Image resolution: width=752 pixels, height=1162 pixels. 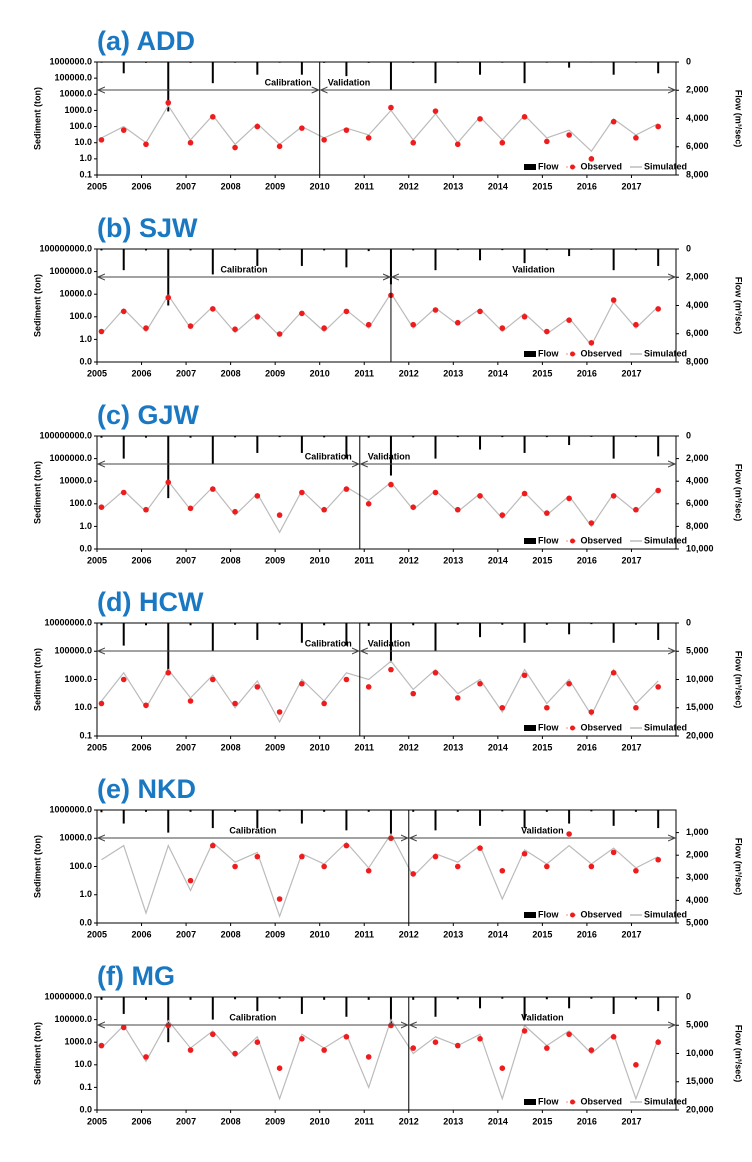 What do you see at coordinates (542, 373) in the screenshot?
I see `x-tick-label: 2015` at bounding box center [542, 373].